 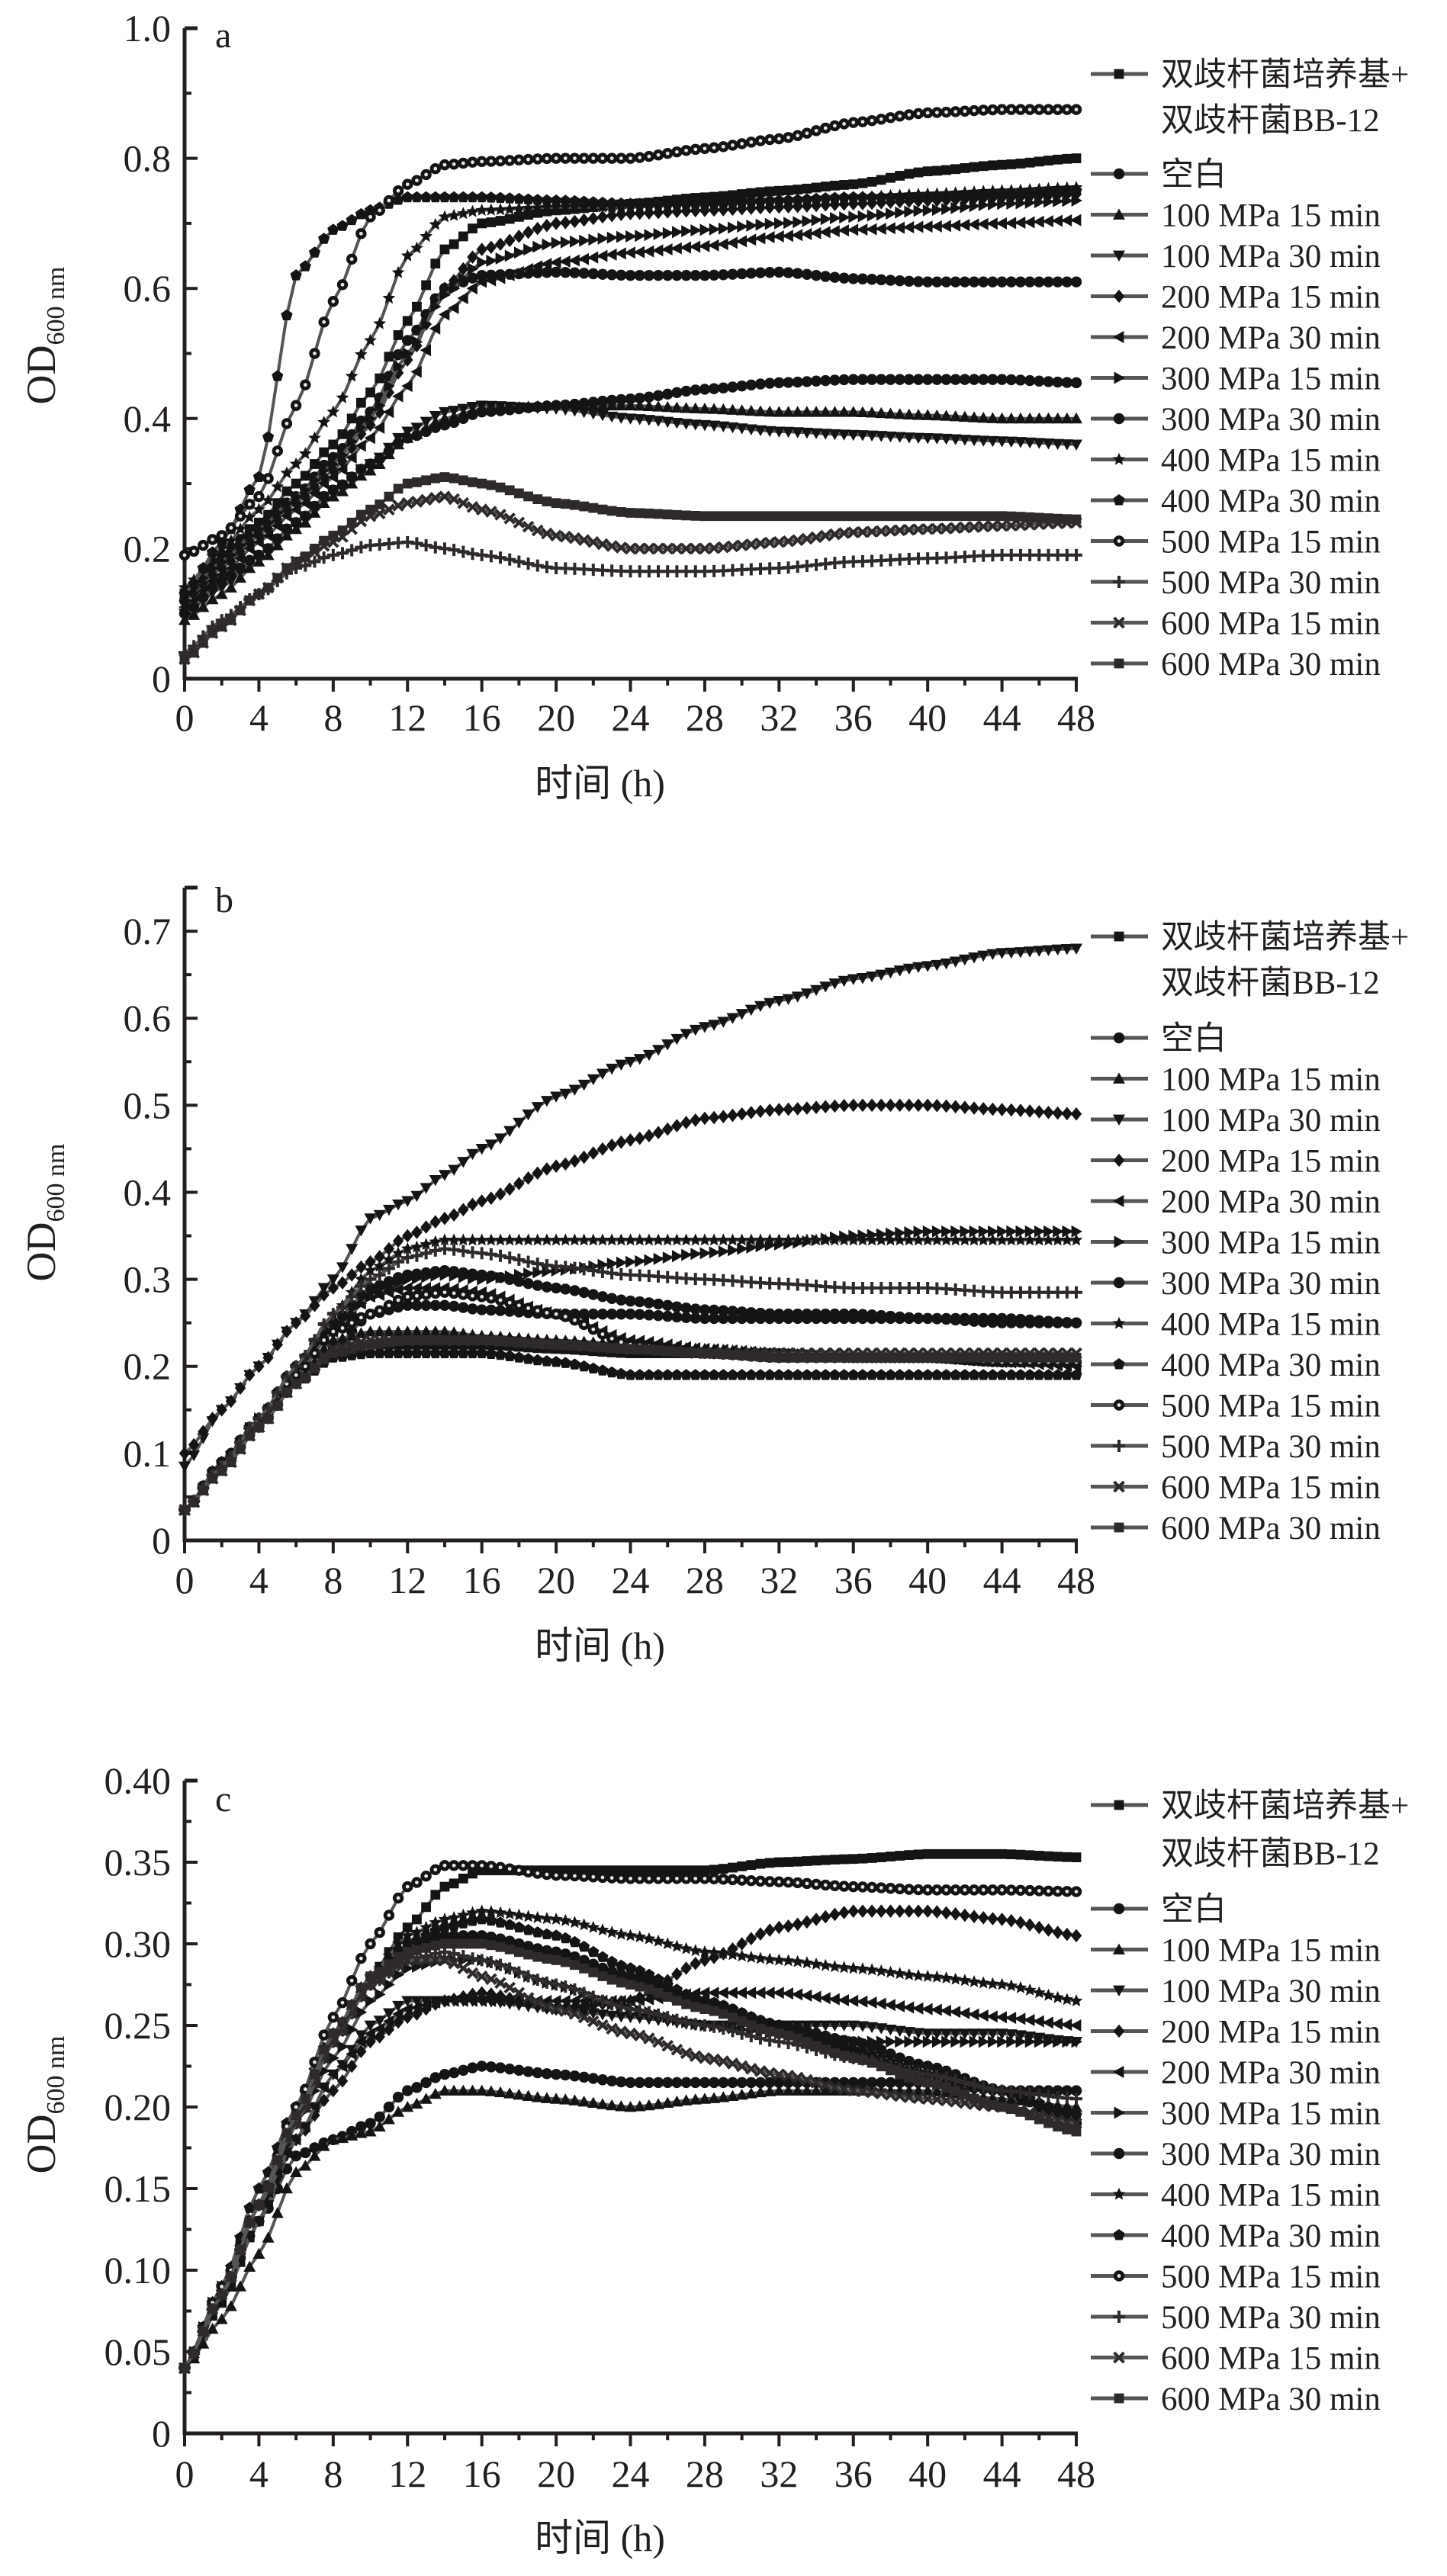 I want to click on x-tick-label: 24, so click(x=631, y=717).